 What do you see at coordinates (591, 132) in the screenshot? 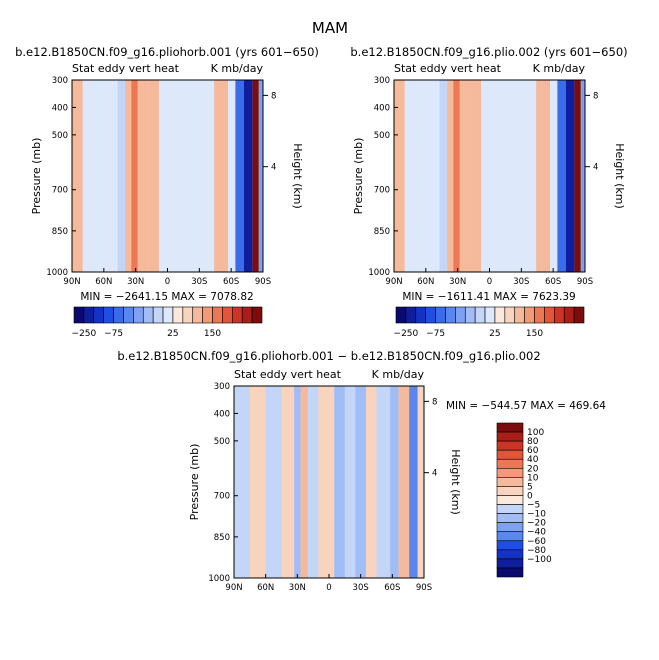
I see `panel2-height-ticks: 84` at bounding box center [591, 132].